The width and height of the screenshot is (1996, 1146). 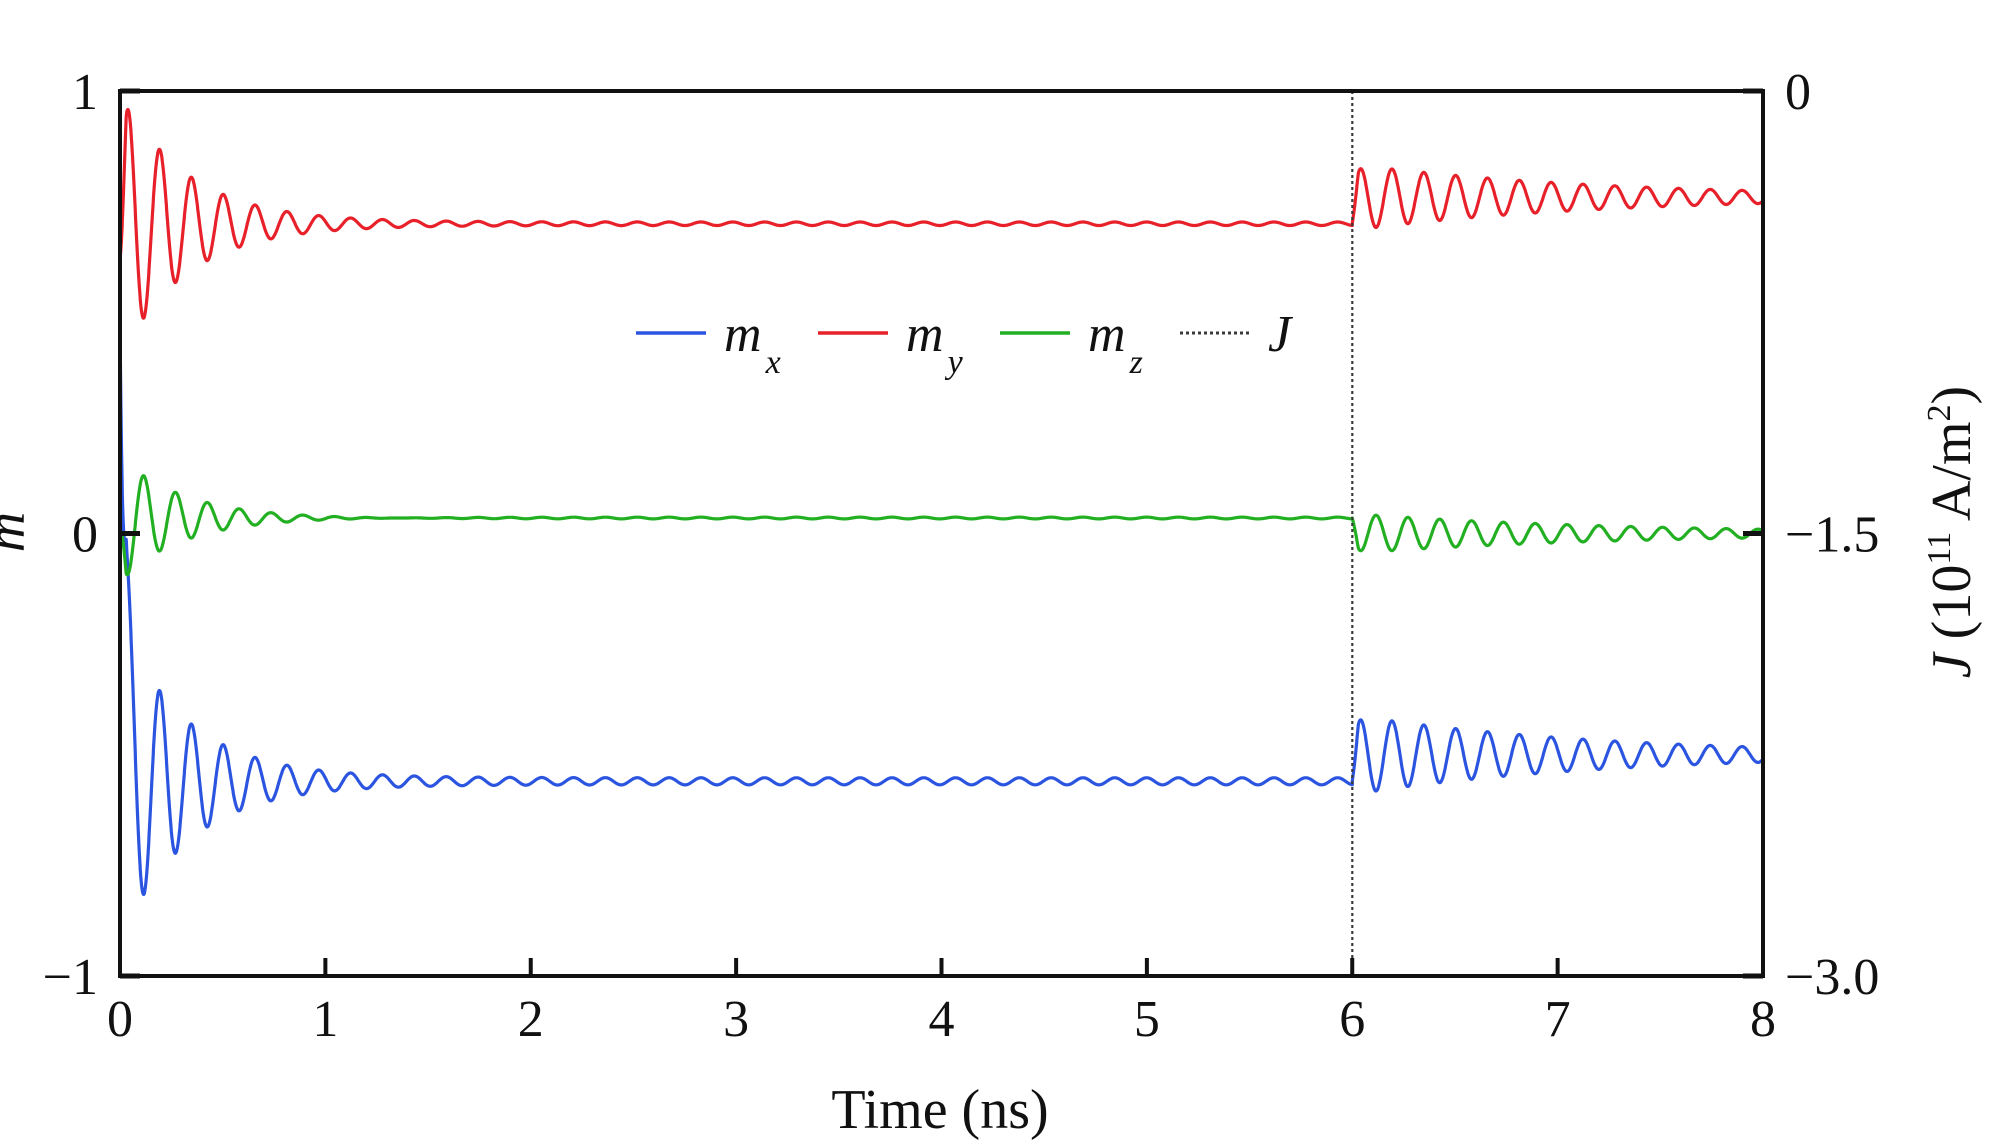 I want to click on right-axis-prefix: (10, so click(x=1952, y=609).